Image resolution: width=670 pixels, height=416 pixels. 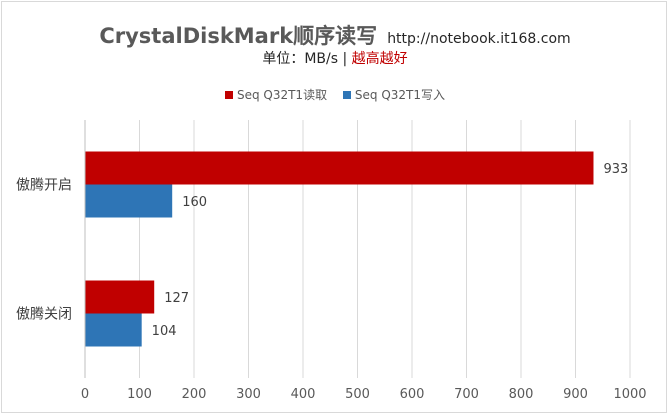 I want to click on chart-title-text: CrystalDiskMark顺序读写, so click(x=238, y=36).